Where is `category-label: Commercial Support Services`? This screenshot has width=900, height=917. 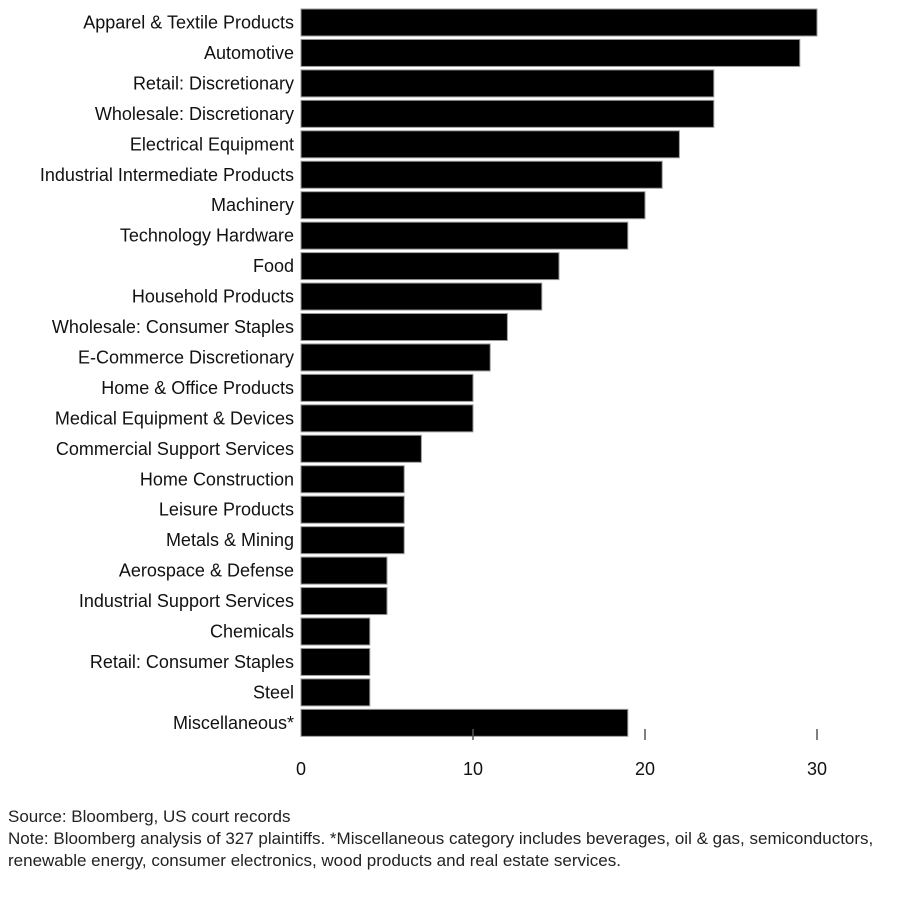
category-label: Commercial Support Services is located at coordinates (175, 449).